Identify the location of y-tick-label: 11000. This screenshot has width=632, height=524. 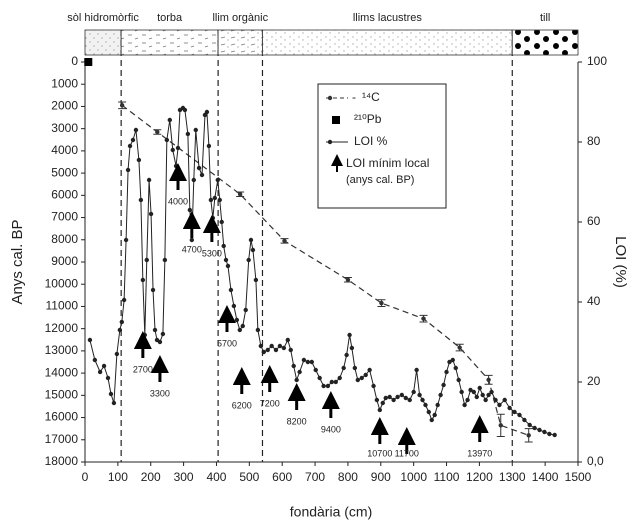
(62, 306).